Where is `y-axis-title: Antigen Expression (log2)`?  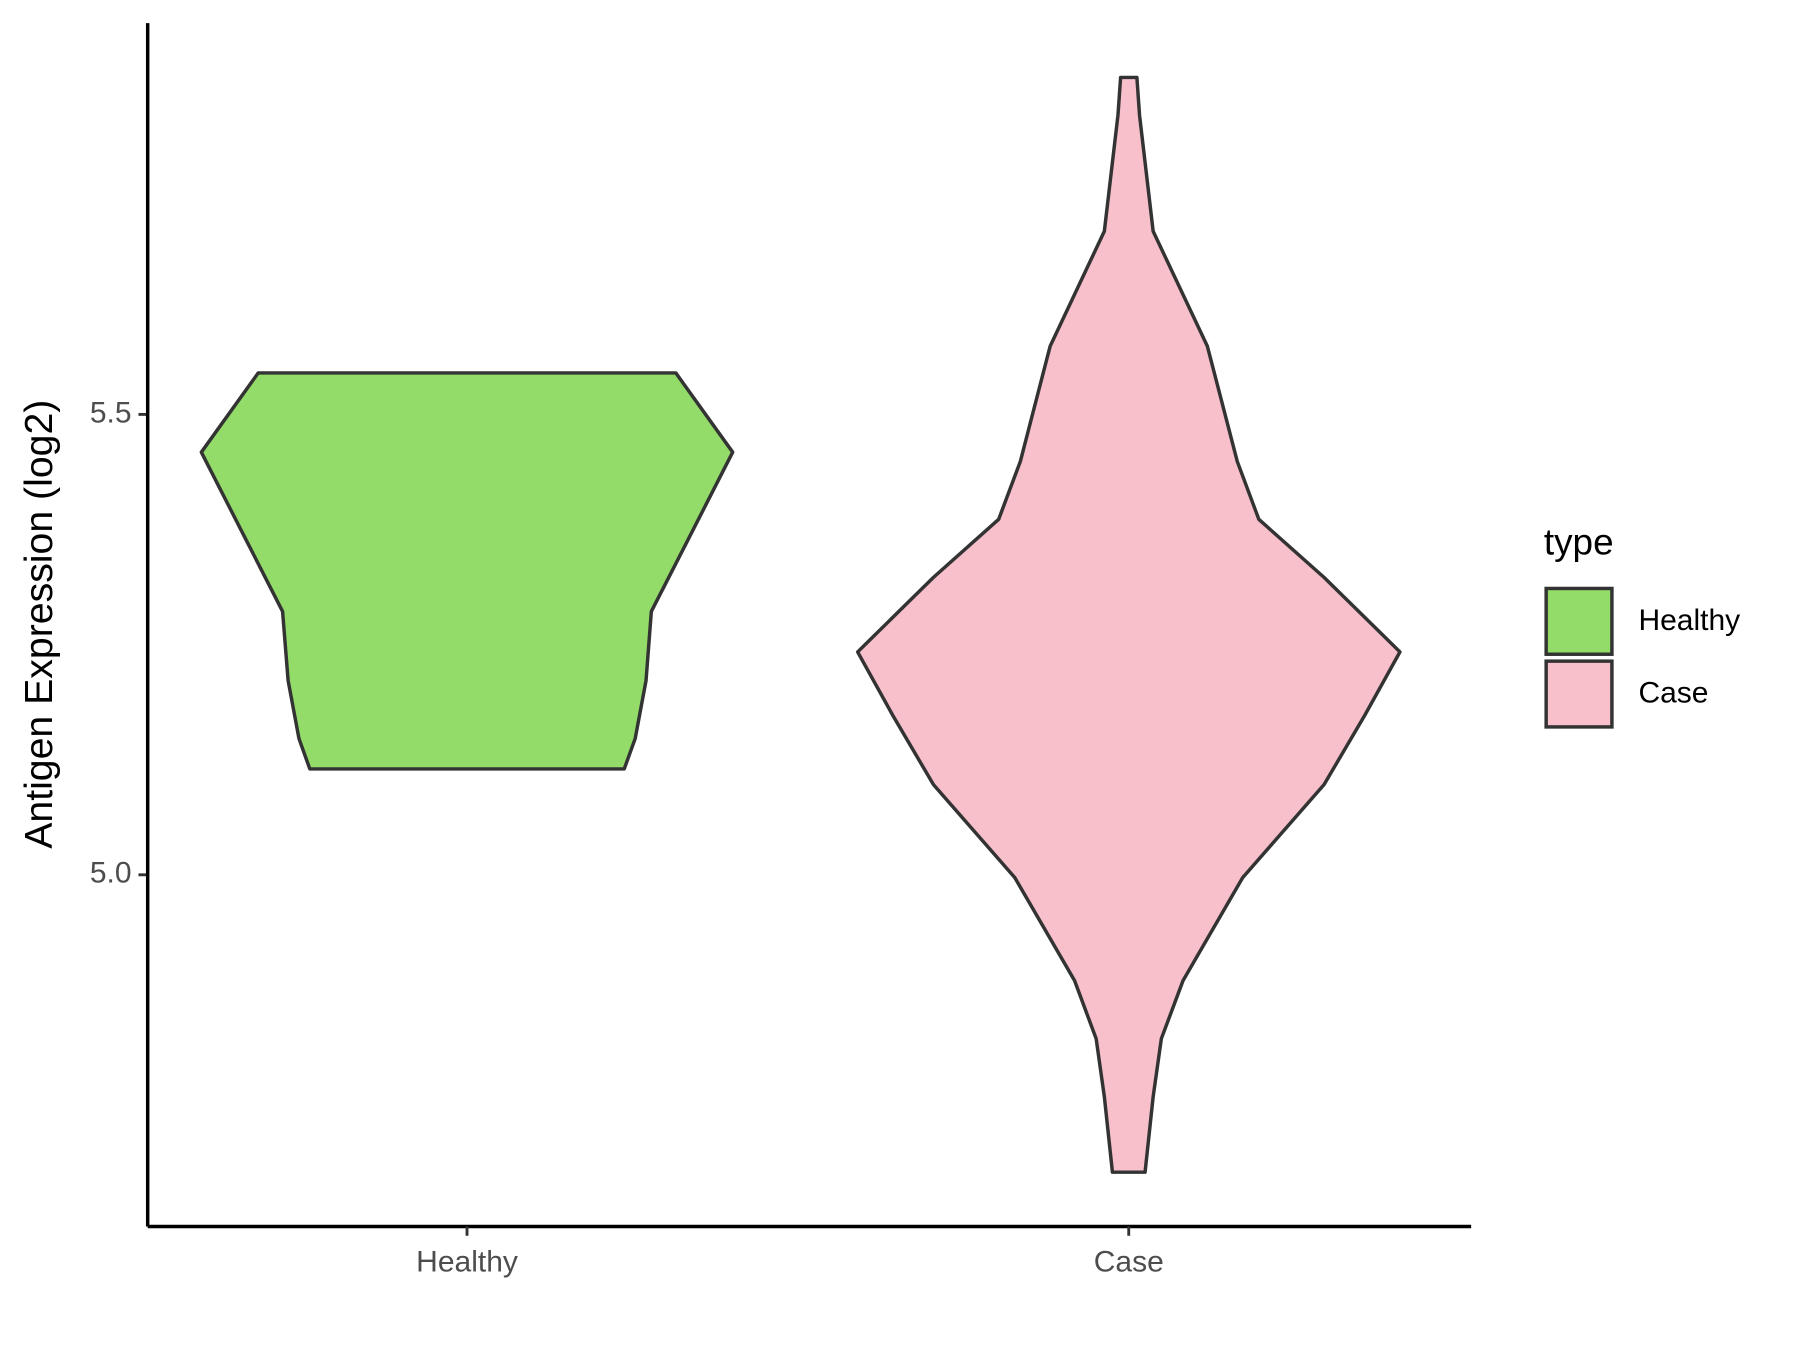 y-axis-title: Antigen Expression (log2) is located at coordinates (39, 624).